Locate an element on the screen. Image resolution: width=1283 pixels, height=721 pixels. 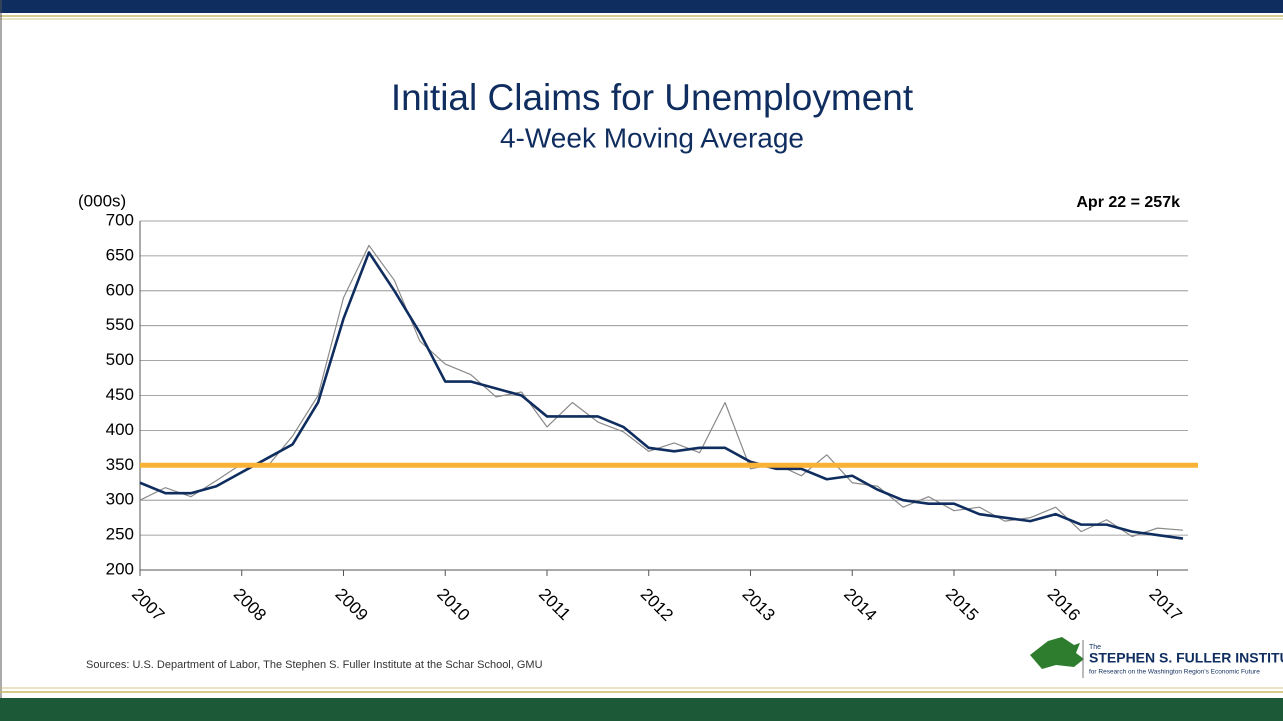
y-tick-label: 200 is located at coordinates (120, 568).